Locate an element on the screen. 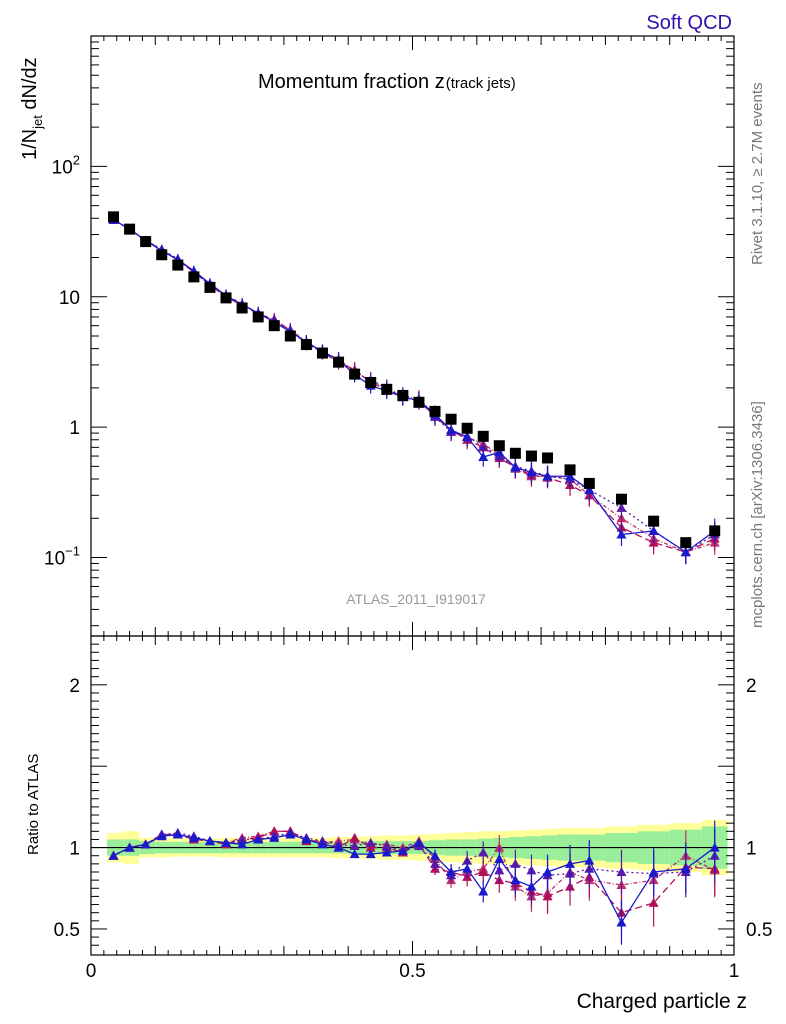 The image size is (786, 1024). ratio-series-line is located at coordinates (414, 854).